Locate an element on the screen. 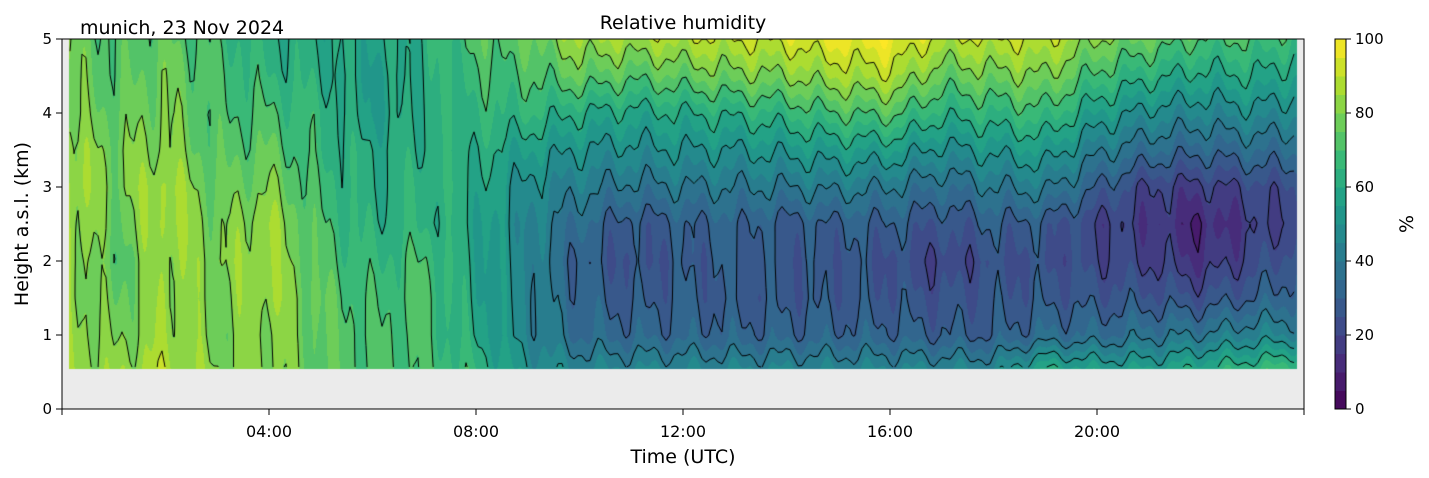  colorbar-tick-label: 60 is located at coordinates (1364, 187).